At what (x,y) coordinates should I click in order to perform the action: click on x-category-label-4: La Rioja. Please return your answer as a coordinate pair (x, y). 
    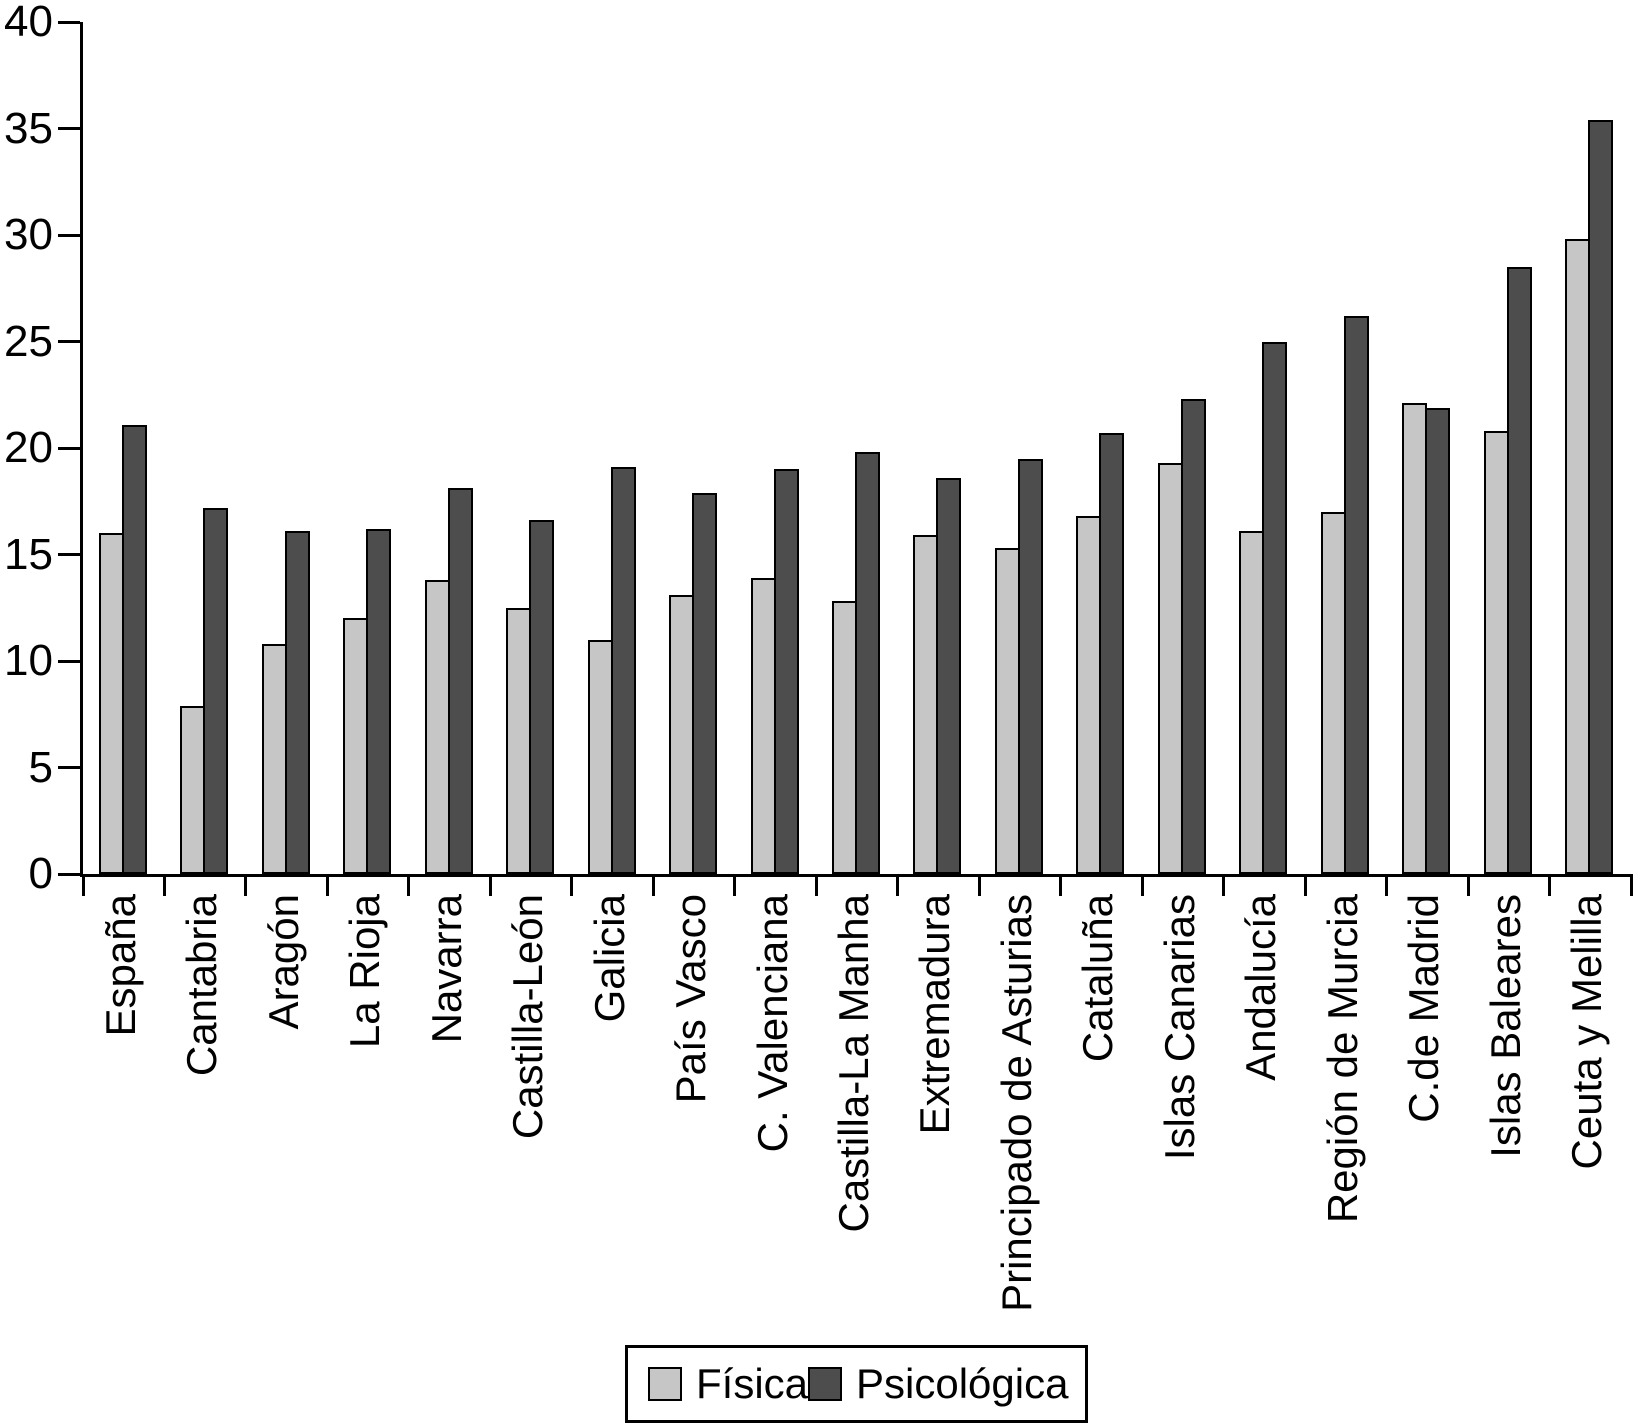
    Looking at the image, I should click on (365, 971).